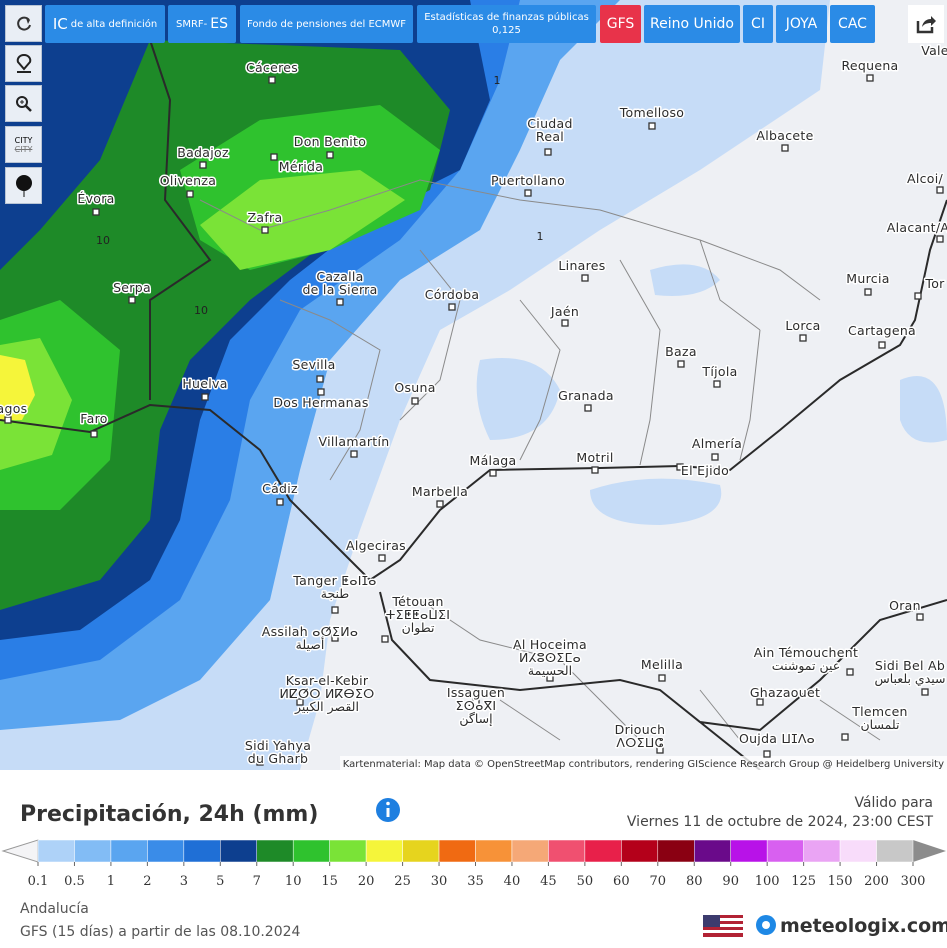 This screenshot has width=947, height=948. I want to click on city: Badajoz, so click(203, 156).